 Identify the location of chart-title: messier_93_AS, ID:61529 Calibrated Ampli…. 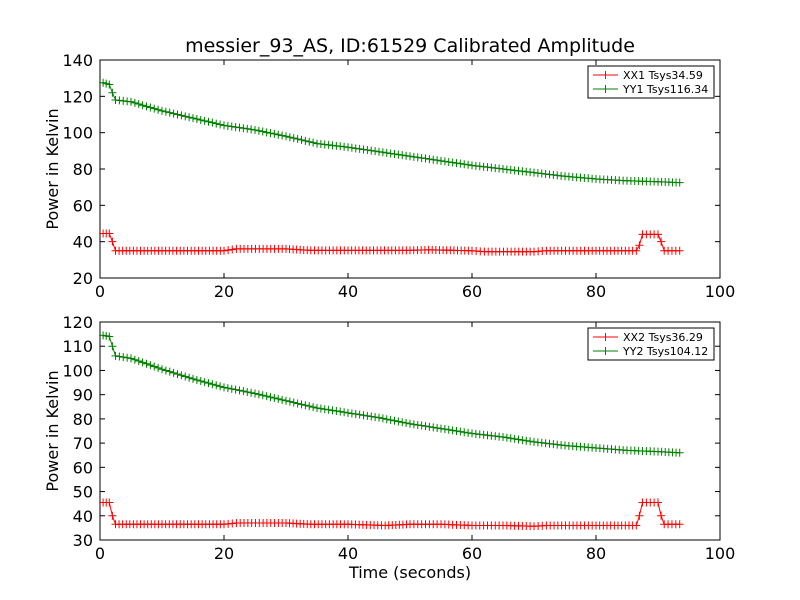
(410, 46).